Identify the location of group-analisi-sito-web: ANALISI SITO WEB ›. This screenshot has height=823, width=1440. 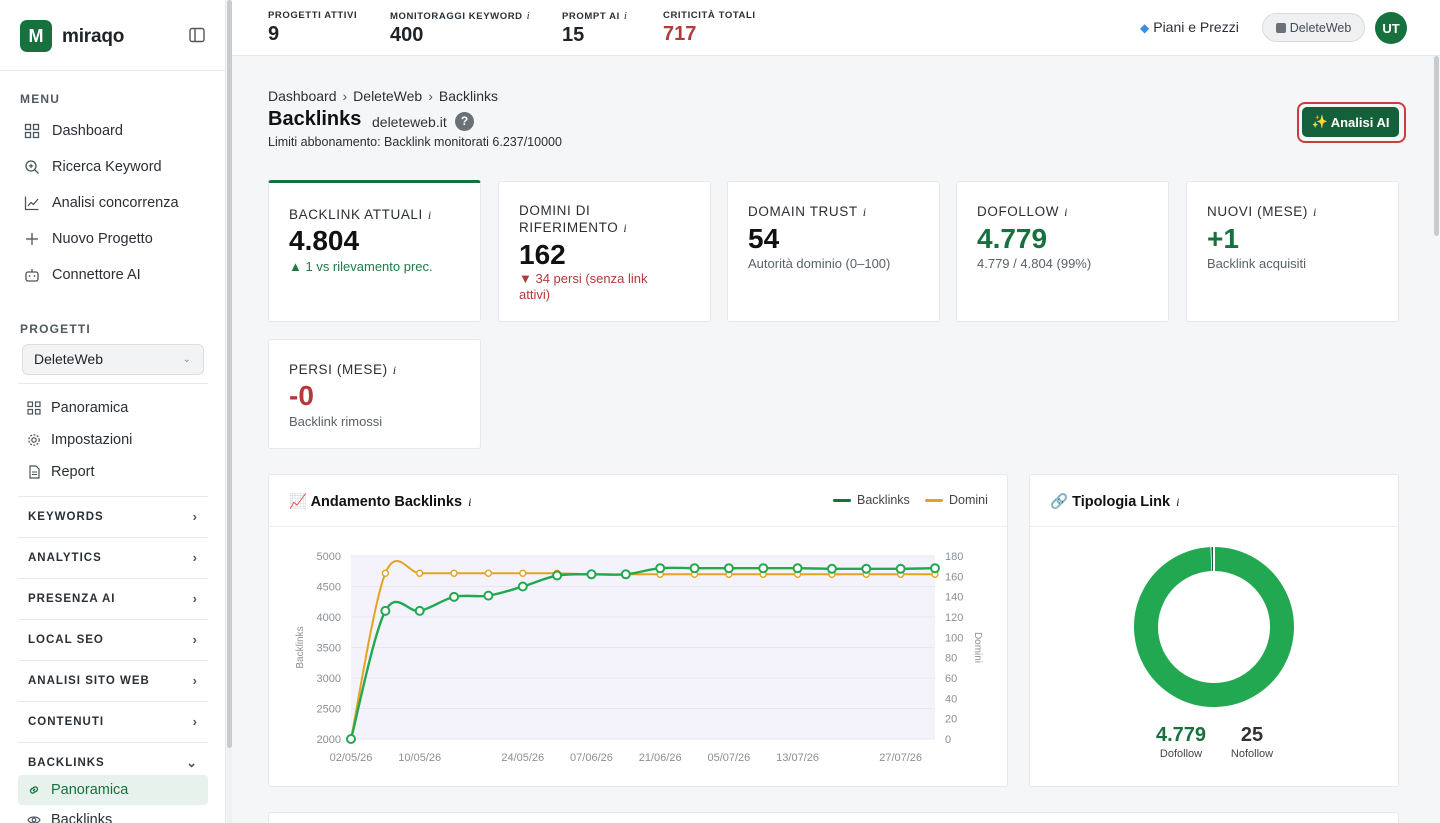
(113, 680).